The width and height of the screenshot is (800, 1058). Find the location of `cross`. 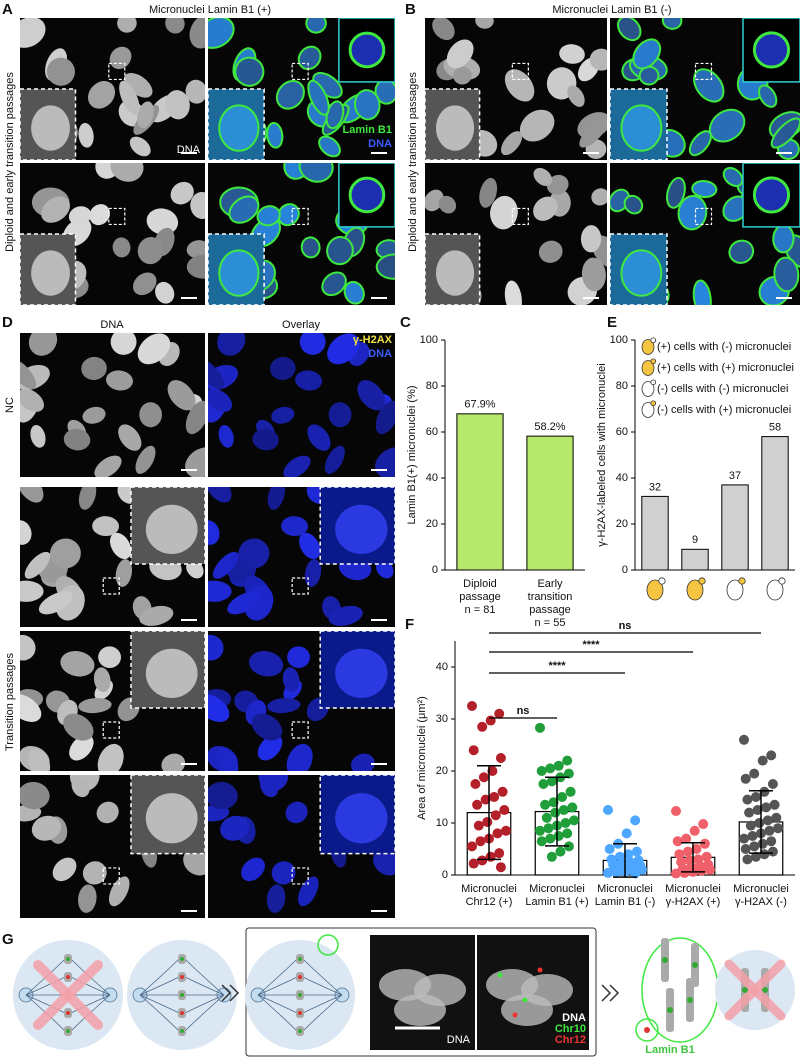

cross is located at coordinates (755, 990).